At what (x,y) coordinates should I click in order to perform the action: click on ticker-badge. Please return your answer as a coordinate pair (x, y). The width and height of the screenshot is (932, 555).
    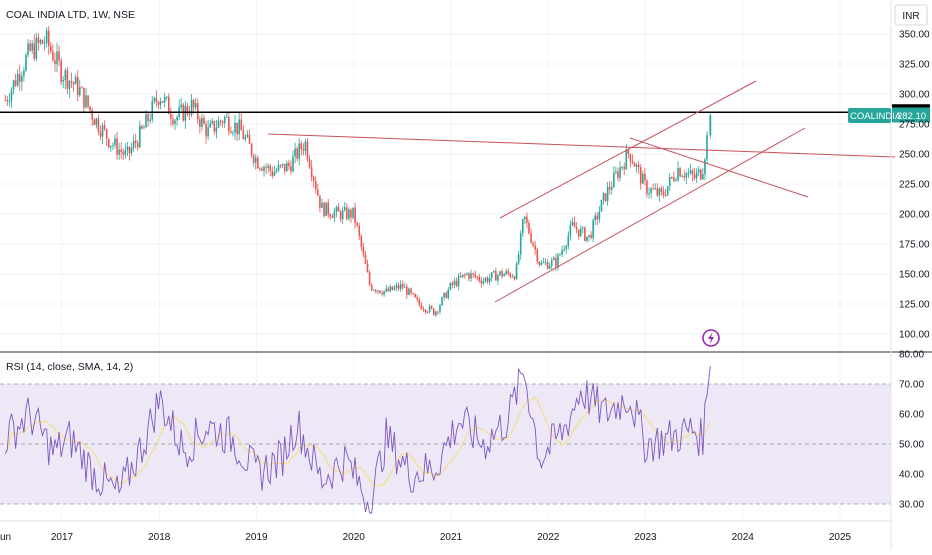
    Looking at the image, I should click on (869, 115).